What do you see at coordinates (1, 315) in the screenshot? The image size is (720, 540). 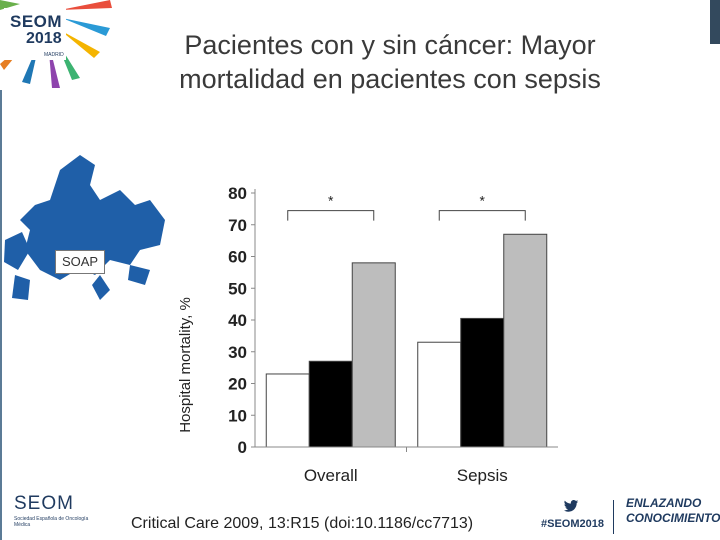 I see `left-edge-line` at bounding box center [1, 315].